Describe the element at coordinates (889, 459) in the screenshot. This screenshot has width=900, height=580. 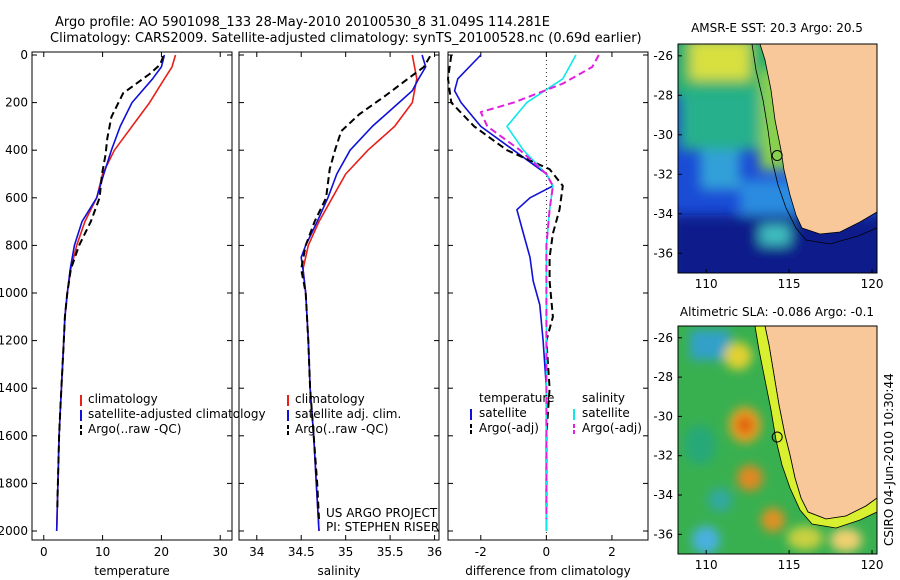
I see `csiro-timestamp: CSIRO 04-Jun-2010 10:30:44` at that location.